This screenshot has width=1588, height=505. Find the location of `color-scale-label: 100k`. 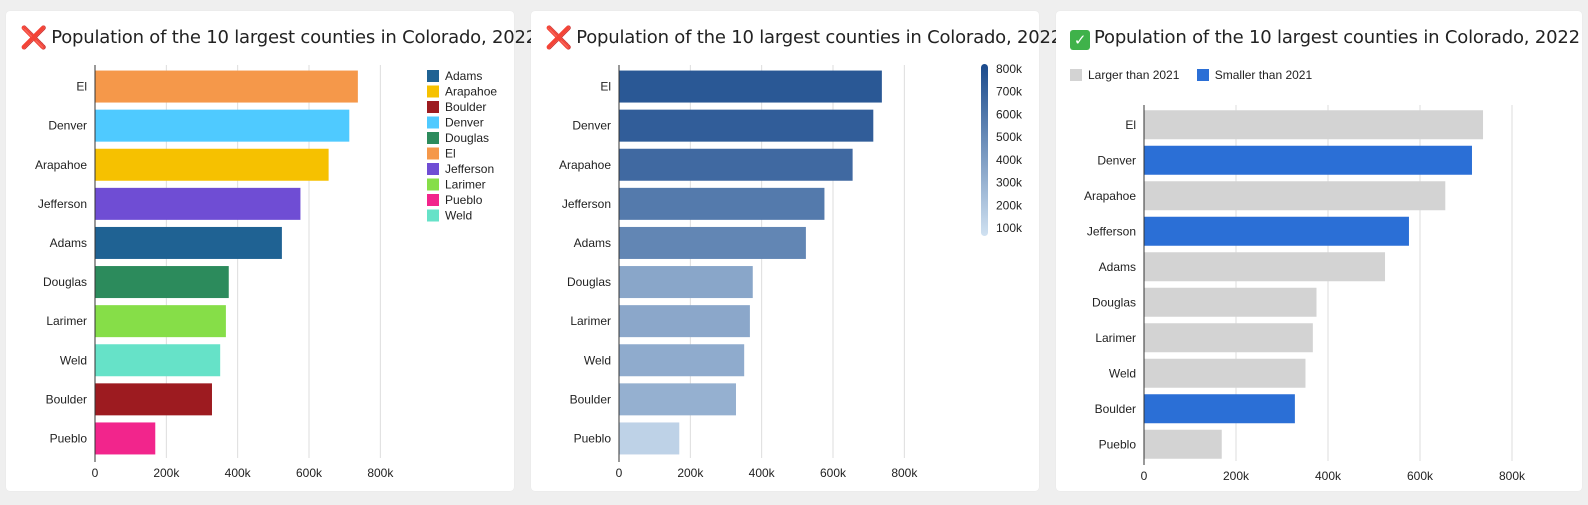

color-scale-label: 100k is located at coordinates (1009, 228).